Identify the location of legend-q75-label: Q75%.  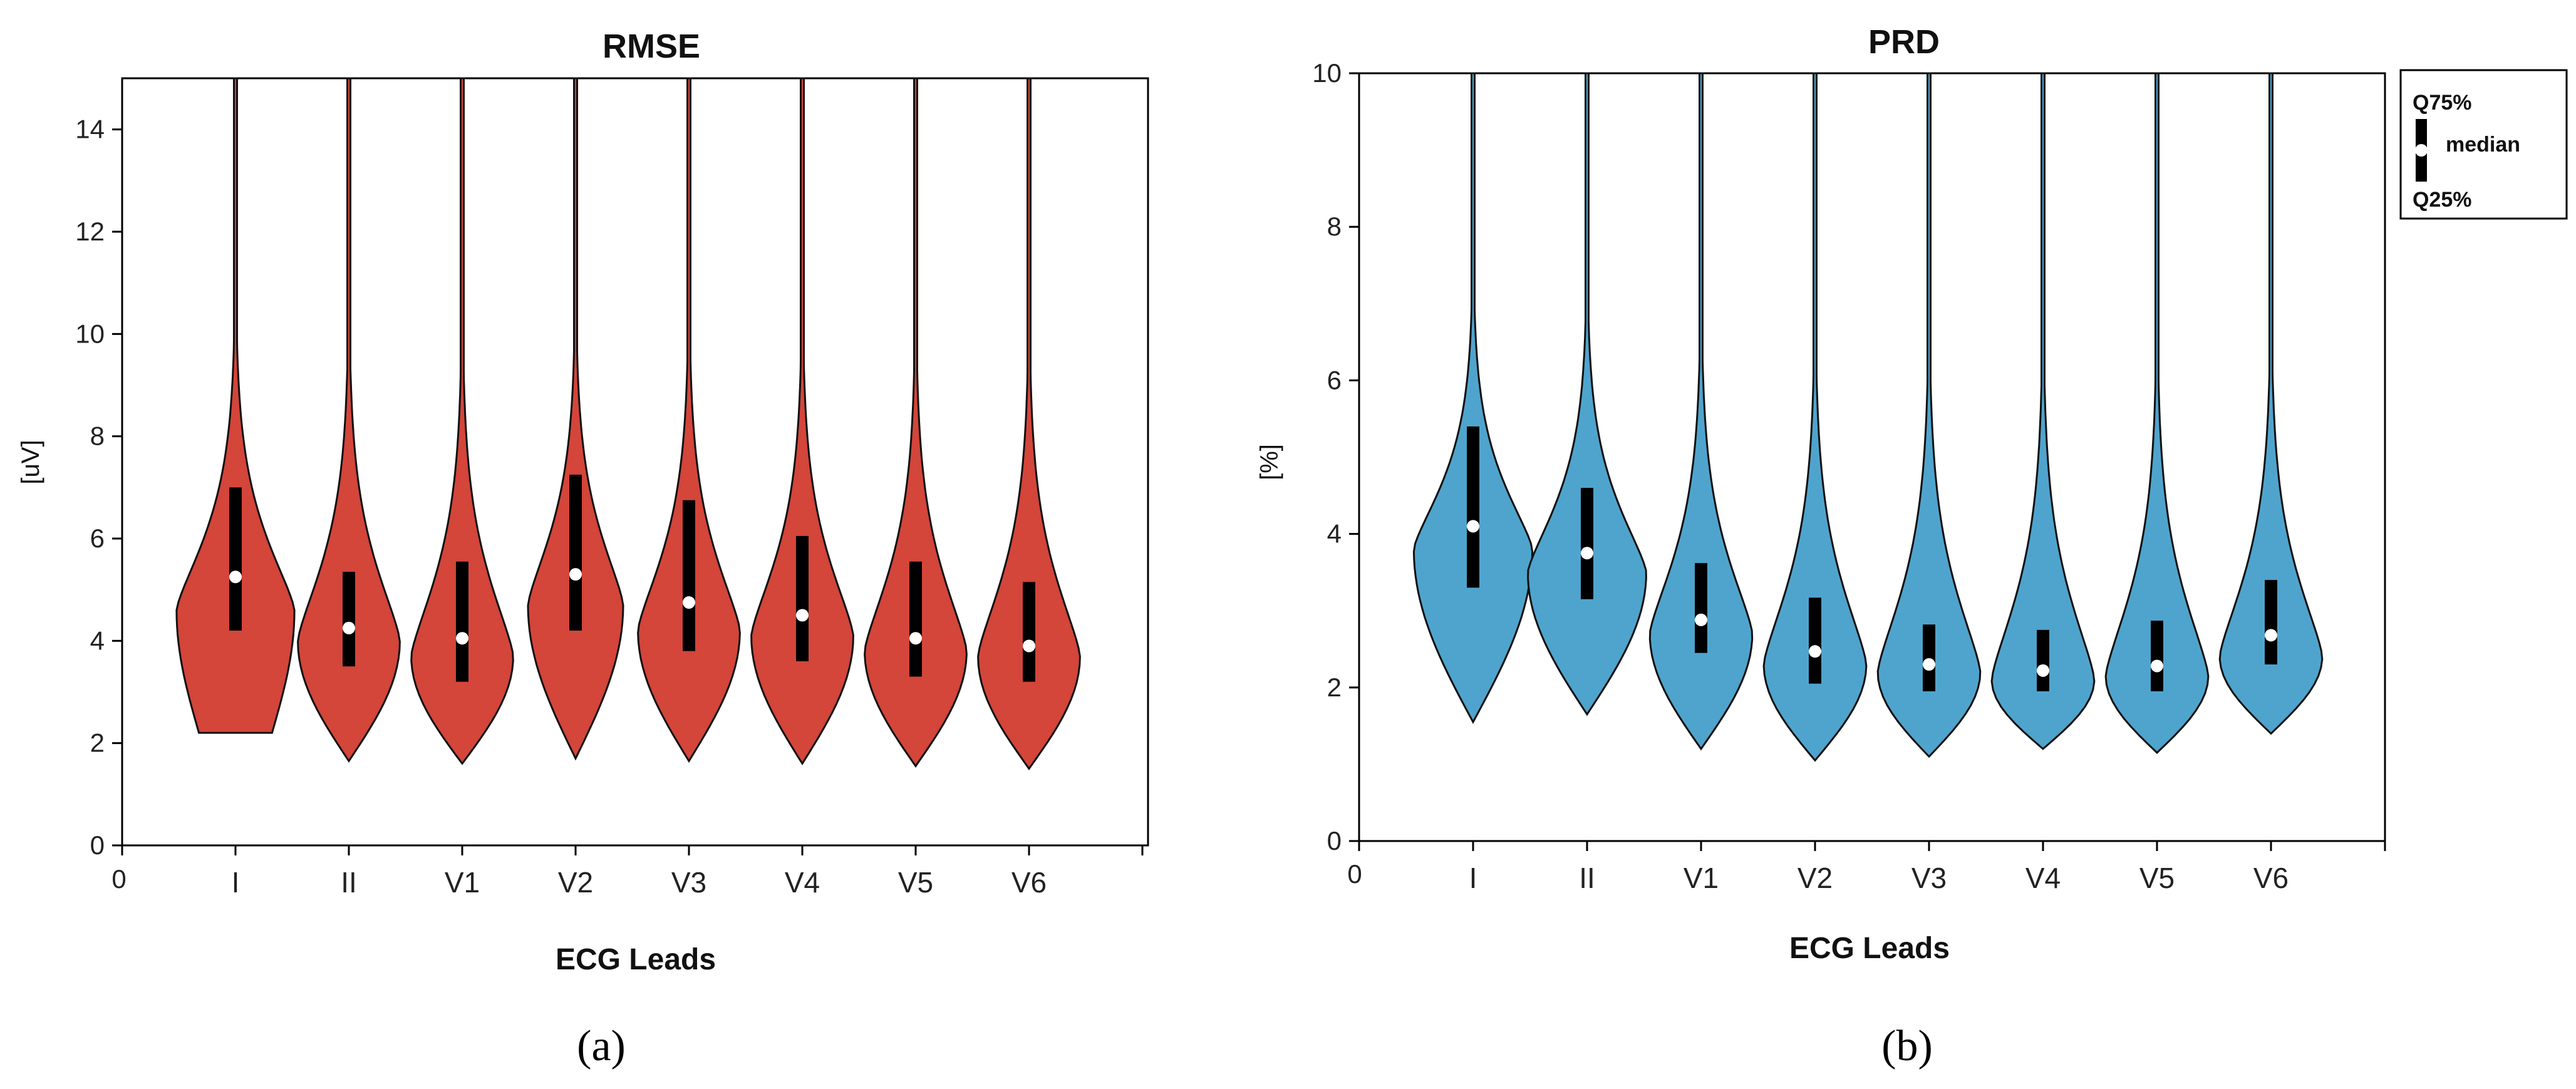
(2442, 103).